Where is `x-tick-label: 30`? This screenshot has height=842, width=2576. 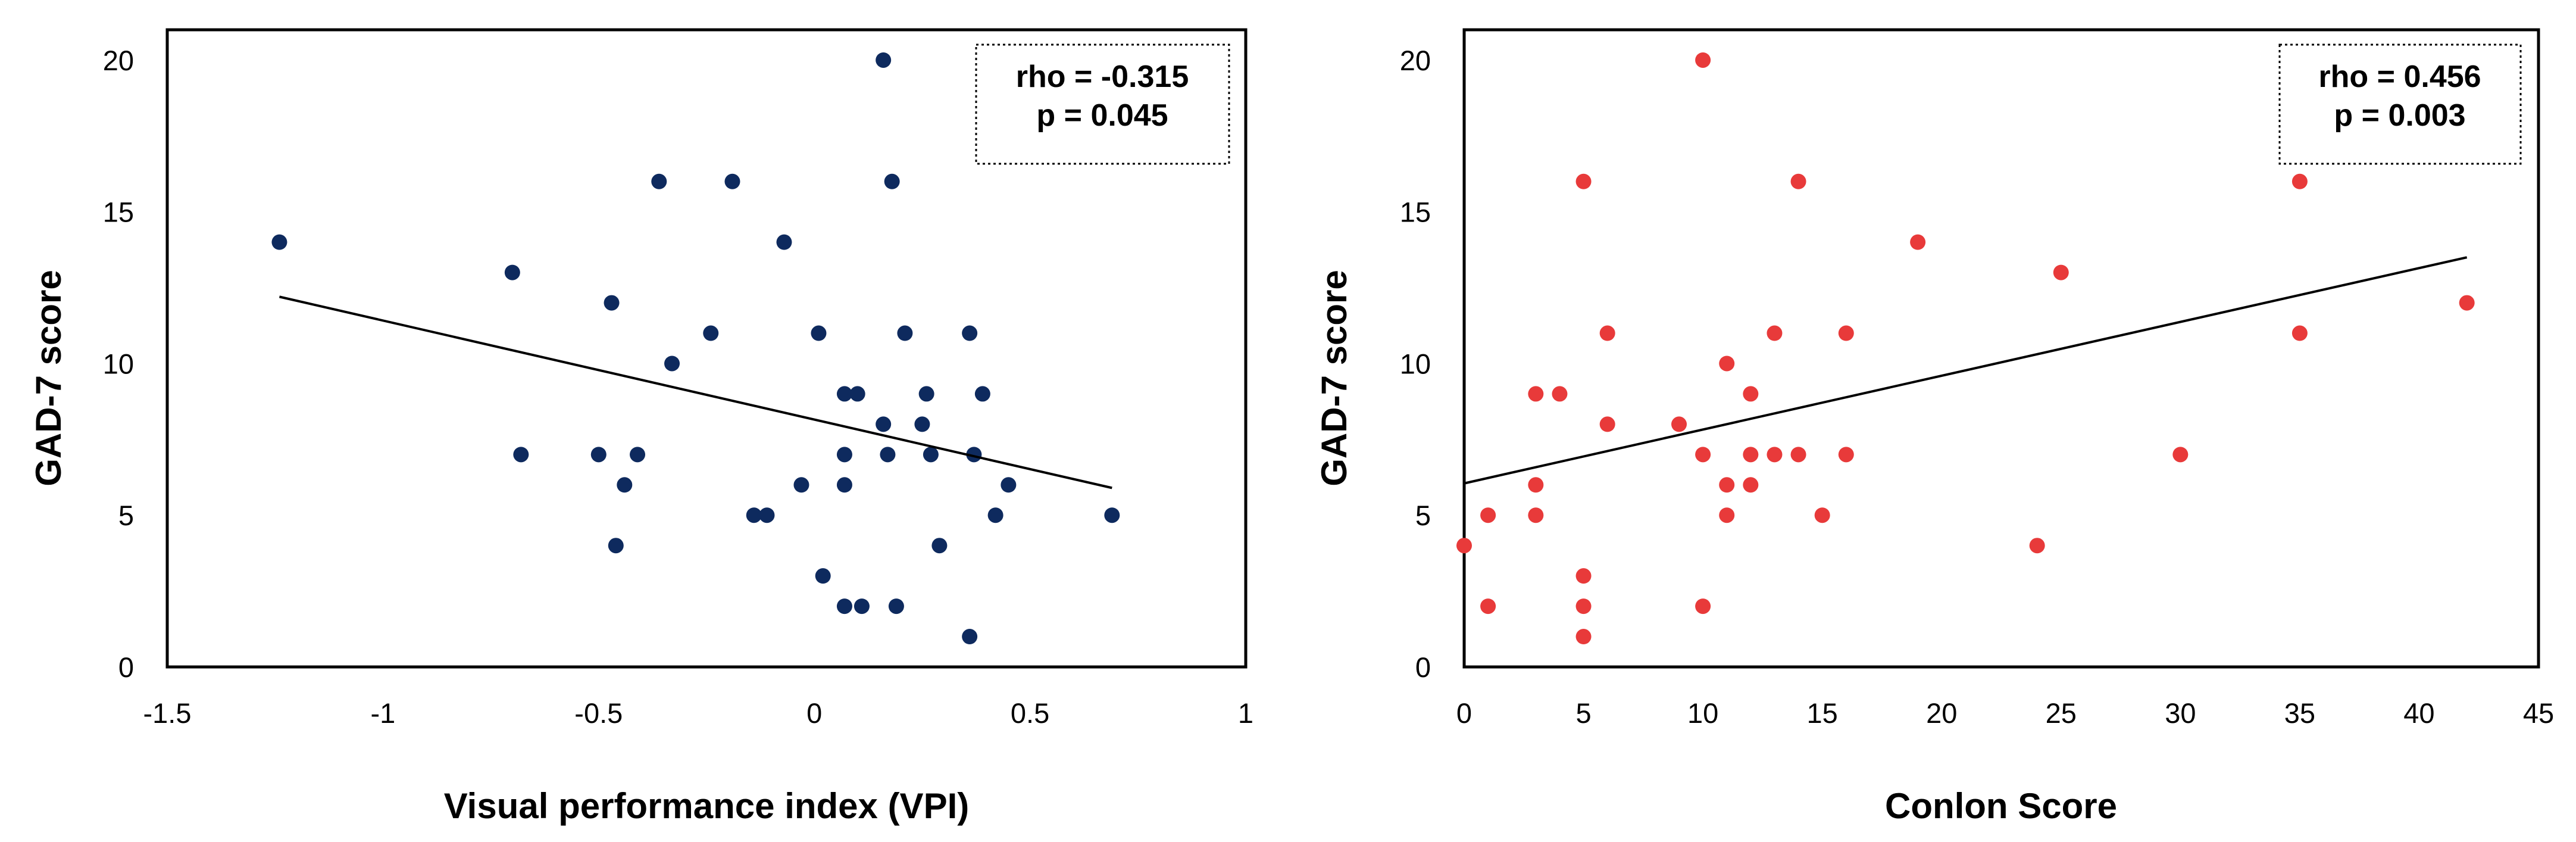
x-tick-label: 30 is located at coordinates (2180, 713).